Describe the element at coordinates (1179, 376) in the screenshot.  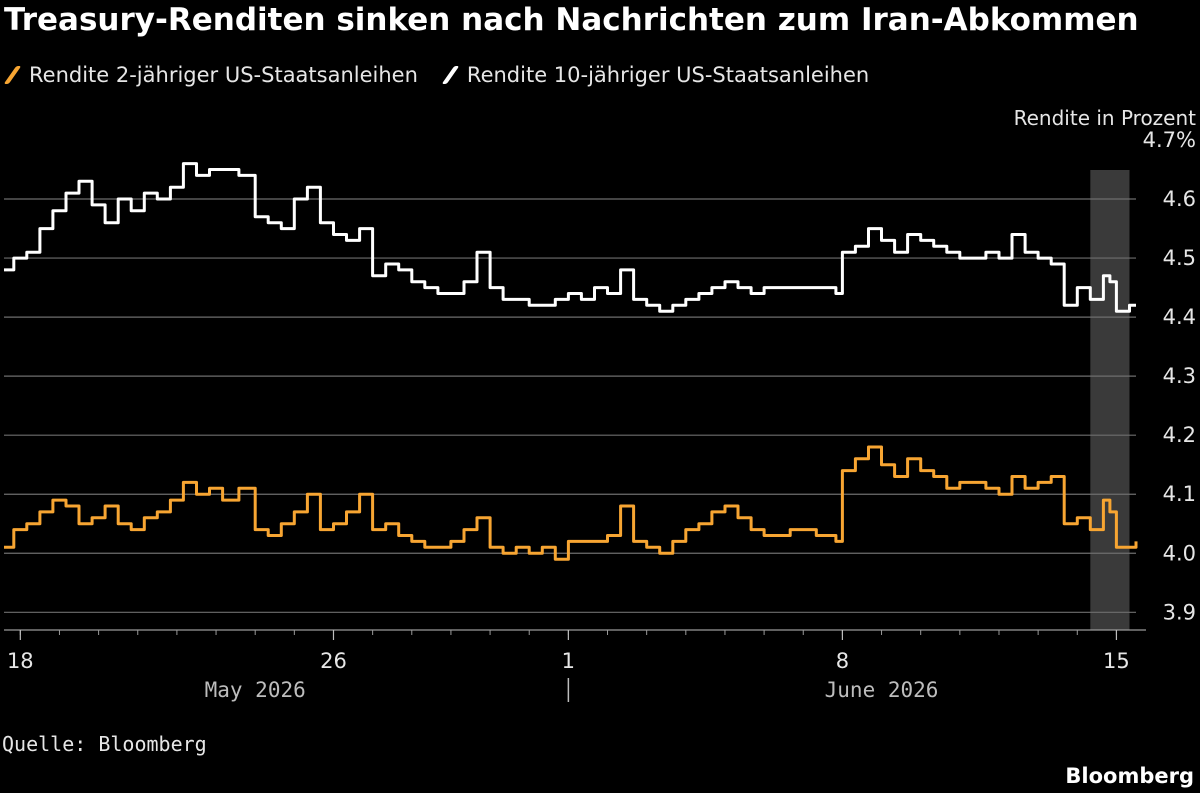
I see `y-tick-label: 4.3` at that location.